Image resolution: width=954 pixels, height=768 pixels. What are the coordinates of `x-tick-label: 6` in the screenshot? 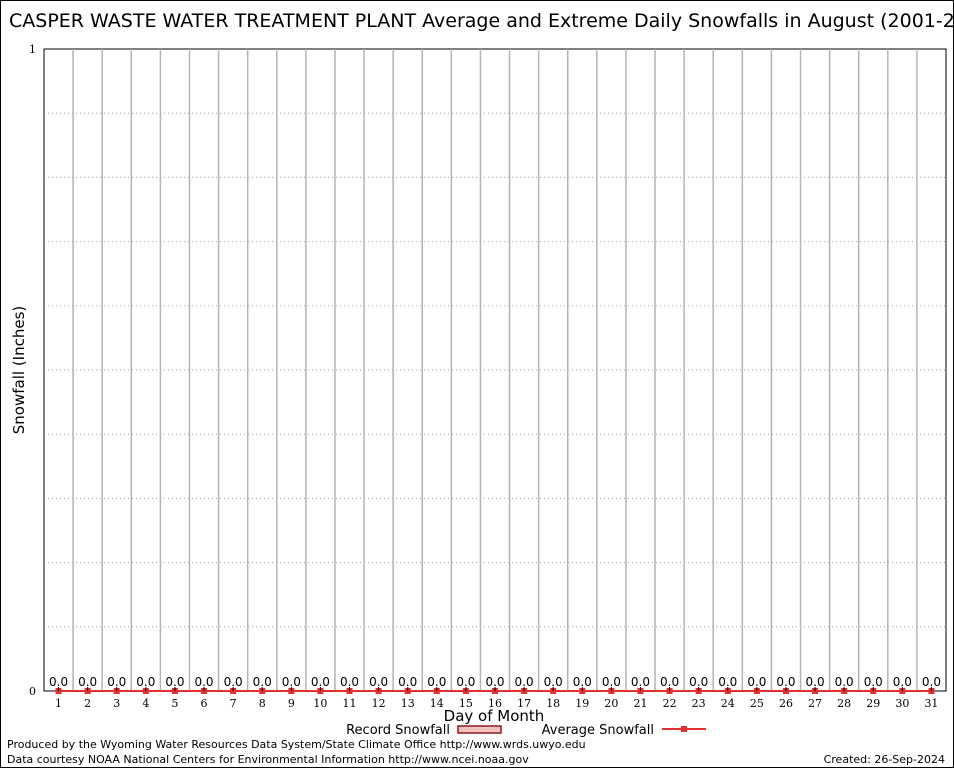 It's located at (204, 703).